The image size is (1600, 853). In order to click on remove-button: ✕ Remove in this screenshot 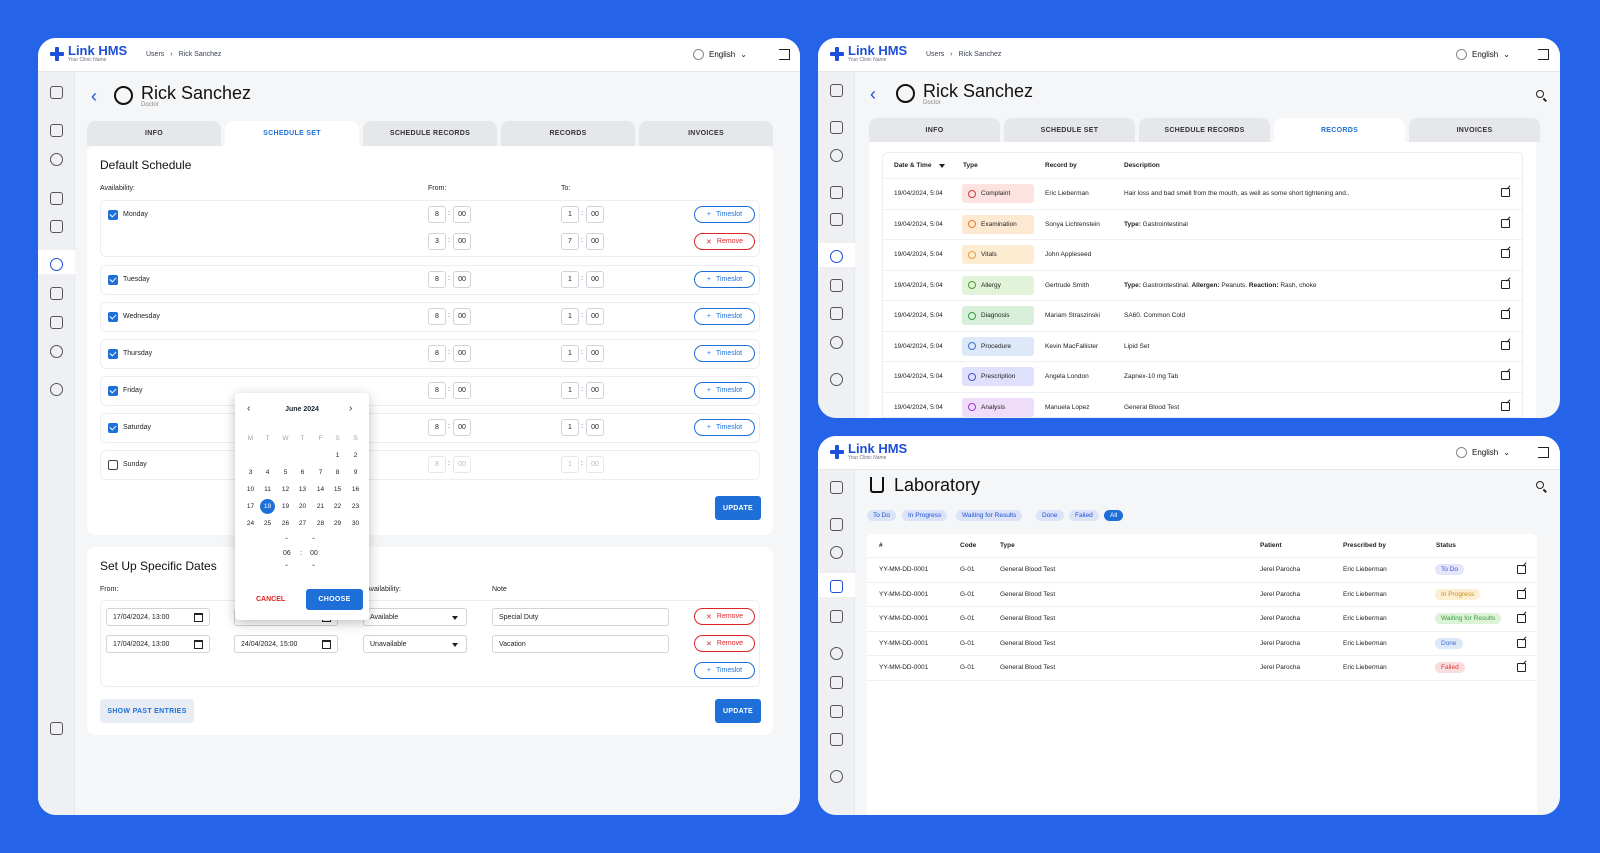, I will do `click(724, 643)`.